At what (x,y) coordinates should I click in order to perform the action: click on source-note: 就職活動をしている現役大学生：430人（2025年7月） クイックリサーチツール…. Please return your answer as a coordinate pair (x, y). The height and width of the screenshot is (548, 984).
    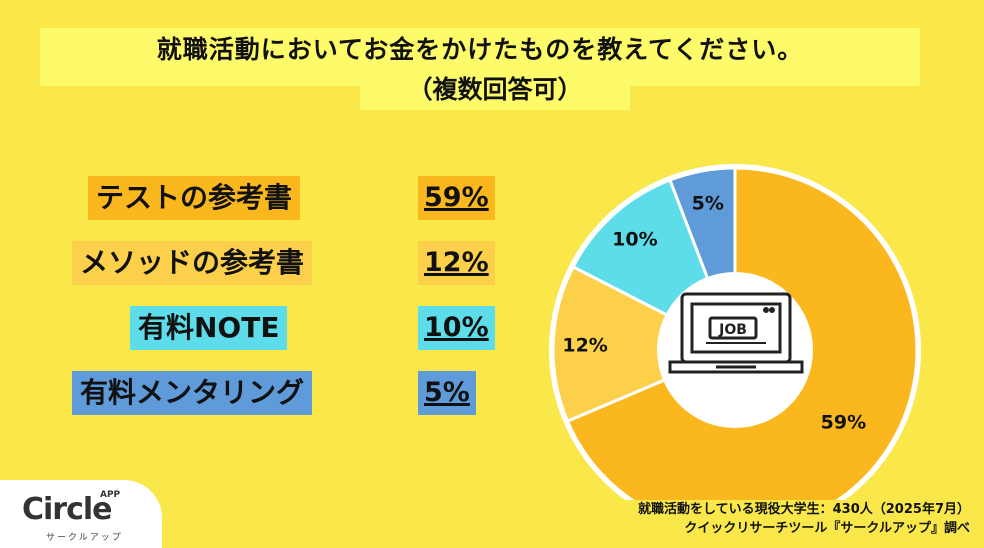
    Looking at the image, I should click on (804, 519).